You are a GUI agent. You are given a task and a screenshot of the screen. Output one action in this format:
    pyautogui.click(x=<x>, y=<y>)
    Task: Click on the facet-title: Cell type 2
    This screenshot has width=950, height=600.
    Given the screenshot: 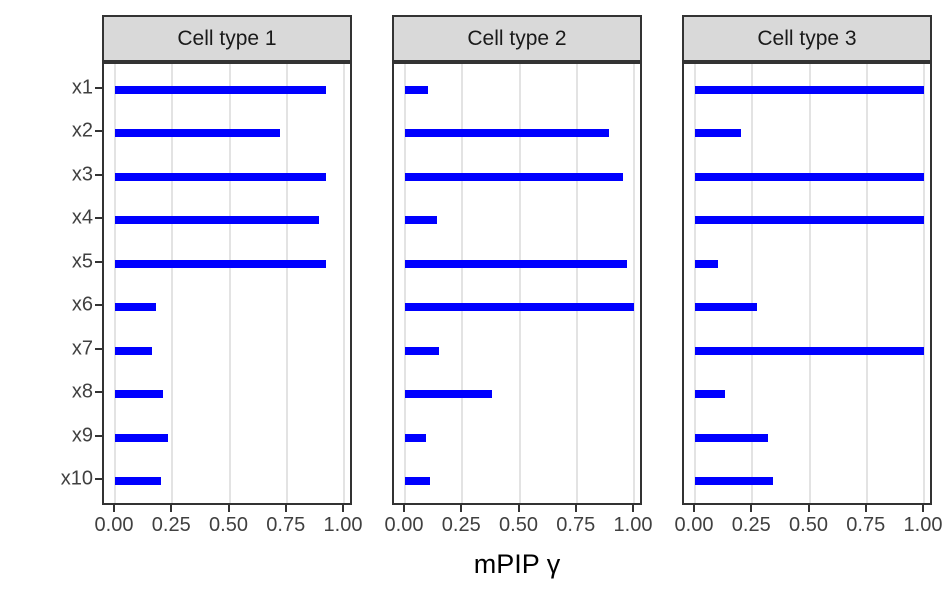 What is the action you would take?
    pyautogui.click(x=517, y=38)
    